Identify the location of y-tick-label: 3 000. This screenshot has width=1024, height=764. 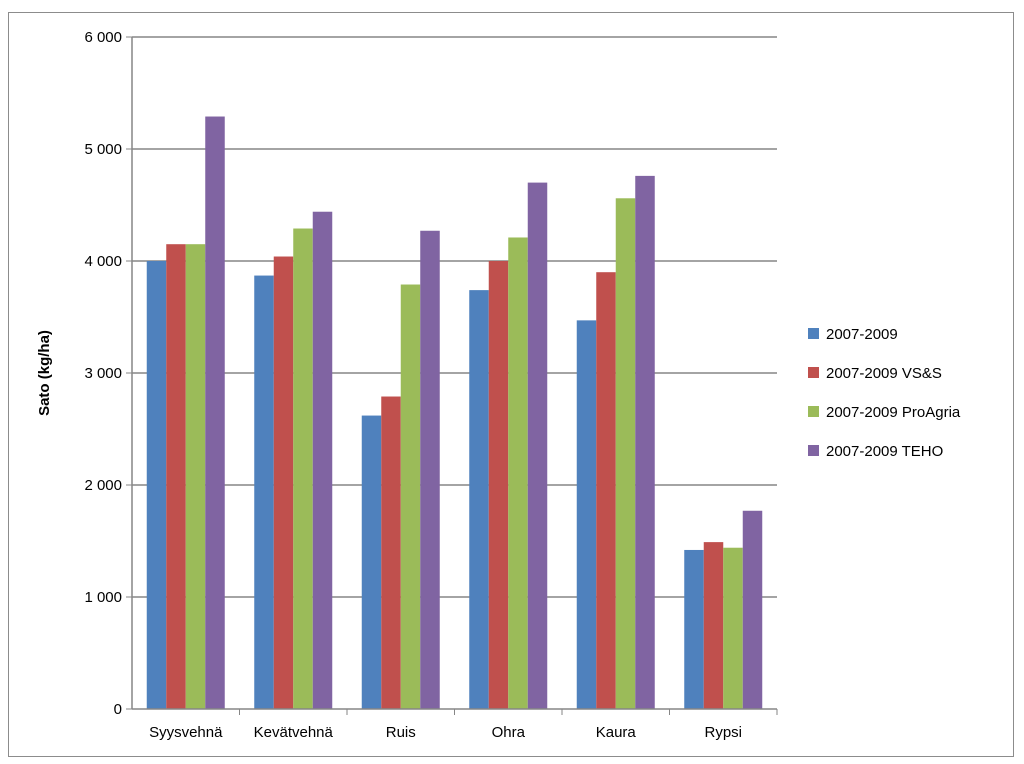
(103, 373).